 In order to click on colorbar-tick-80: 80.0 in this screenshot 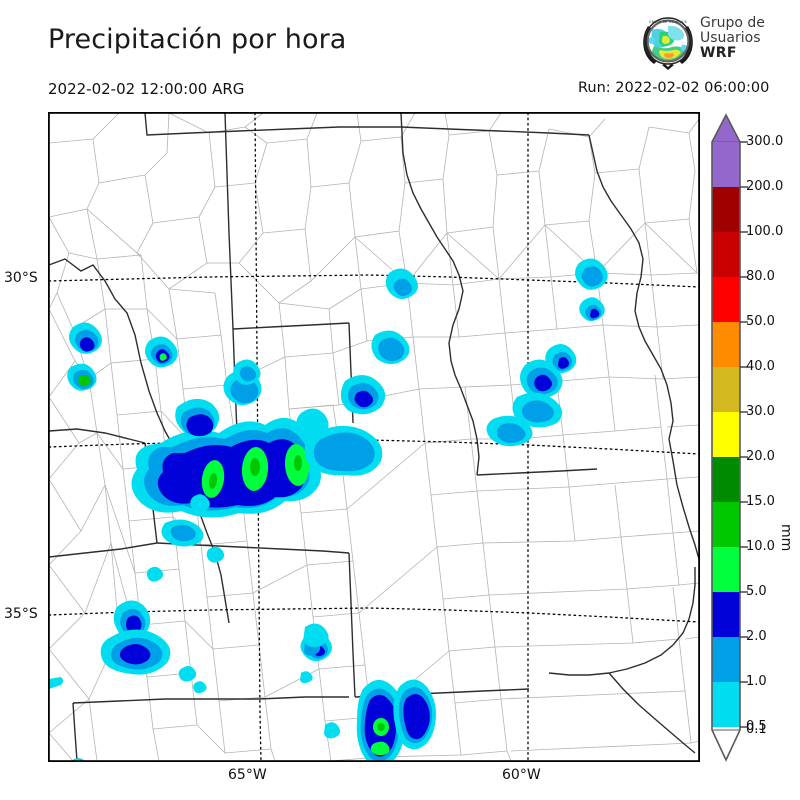, I will do `click(760, 276)`.